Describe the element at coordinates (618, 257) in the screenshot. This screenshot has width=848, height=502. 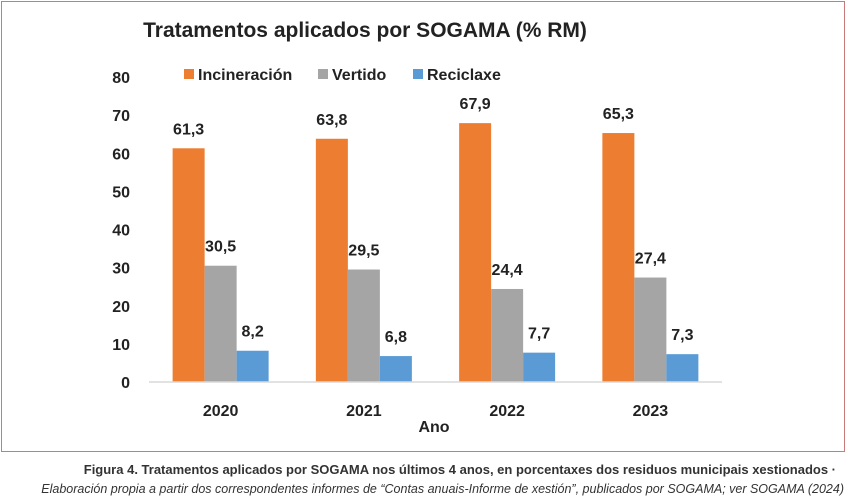
I see `bar-incineración-2023` at that location.